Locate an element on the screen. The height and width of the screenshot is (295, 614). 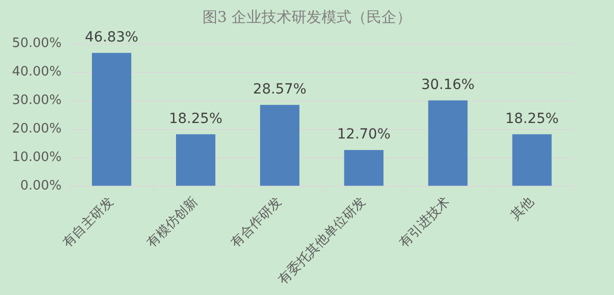
chart-title: 图3 企业技术研发模式（民企） is located at coordinates (307, 17).